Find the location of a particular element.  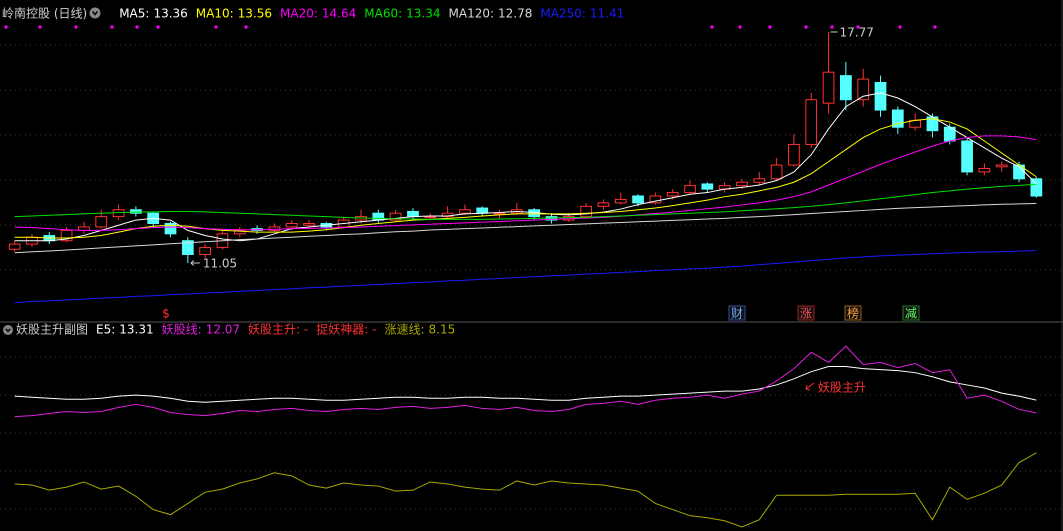

legend-value: 13.56 is located at coordinates (255, 14).